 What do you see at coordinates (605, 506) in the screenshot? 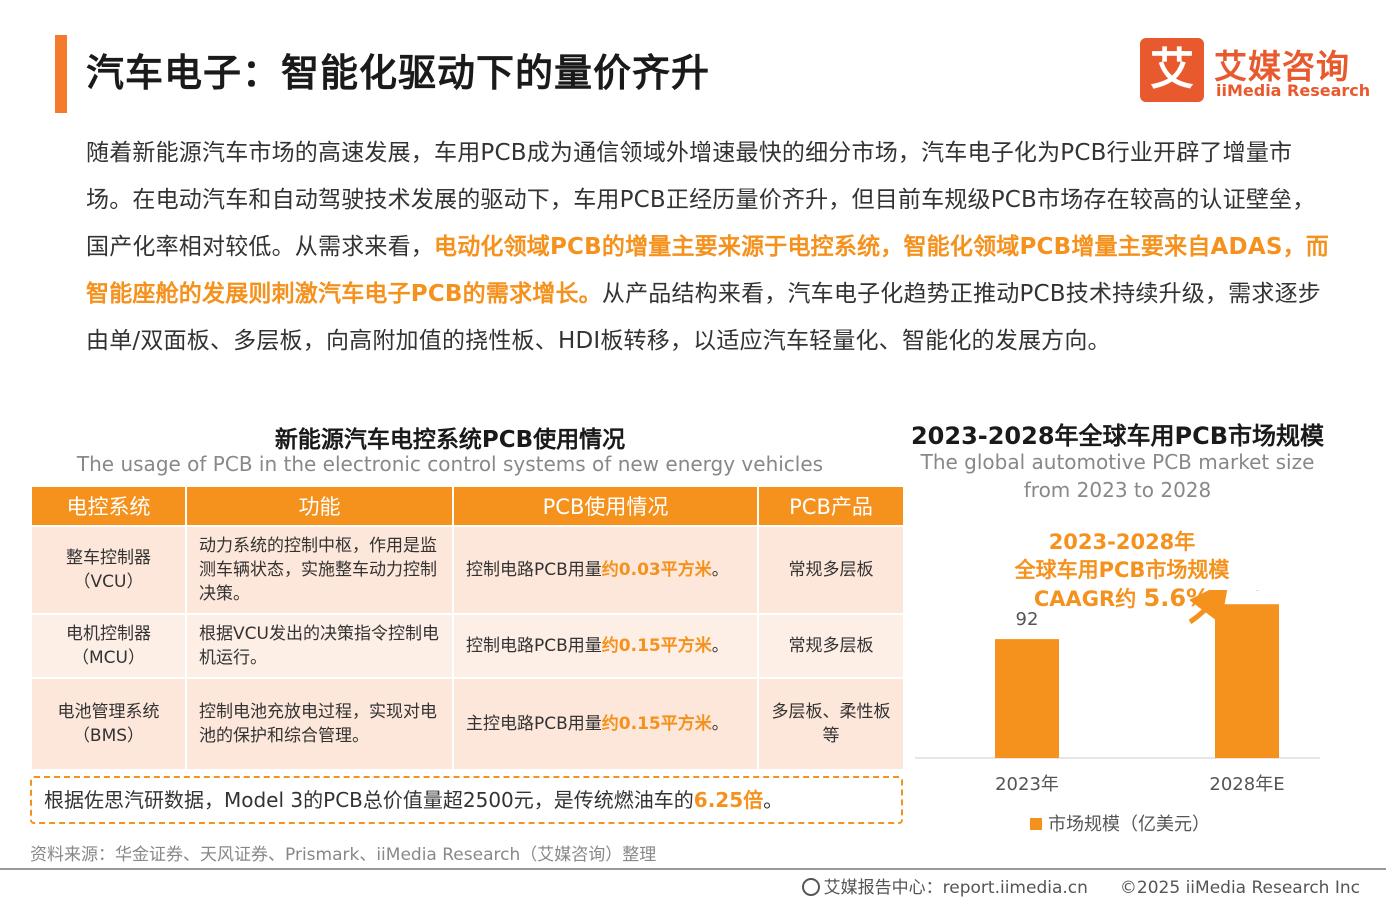
I see `header-usage: PCB使用情况` at bounding box center [605, 506].